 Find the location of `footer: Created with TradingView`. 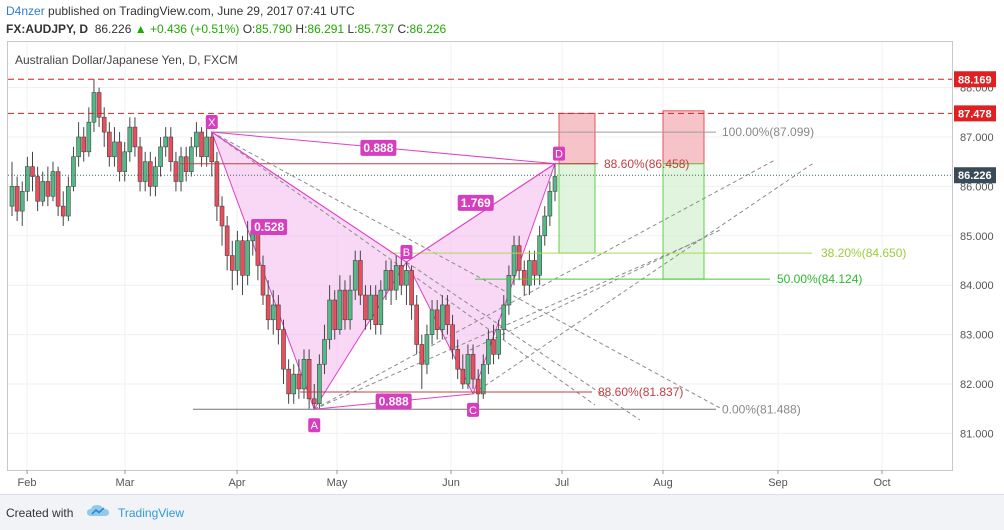

footer: Created with TradingView is located at coordinates (502, 512).